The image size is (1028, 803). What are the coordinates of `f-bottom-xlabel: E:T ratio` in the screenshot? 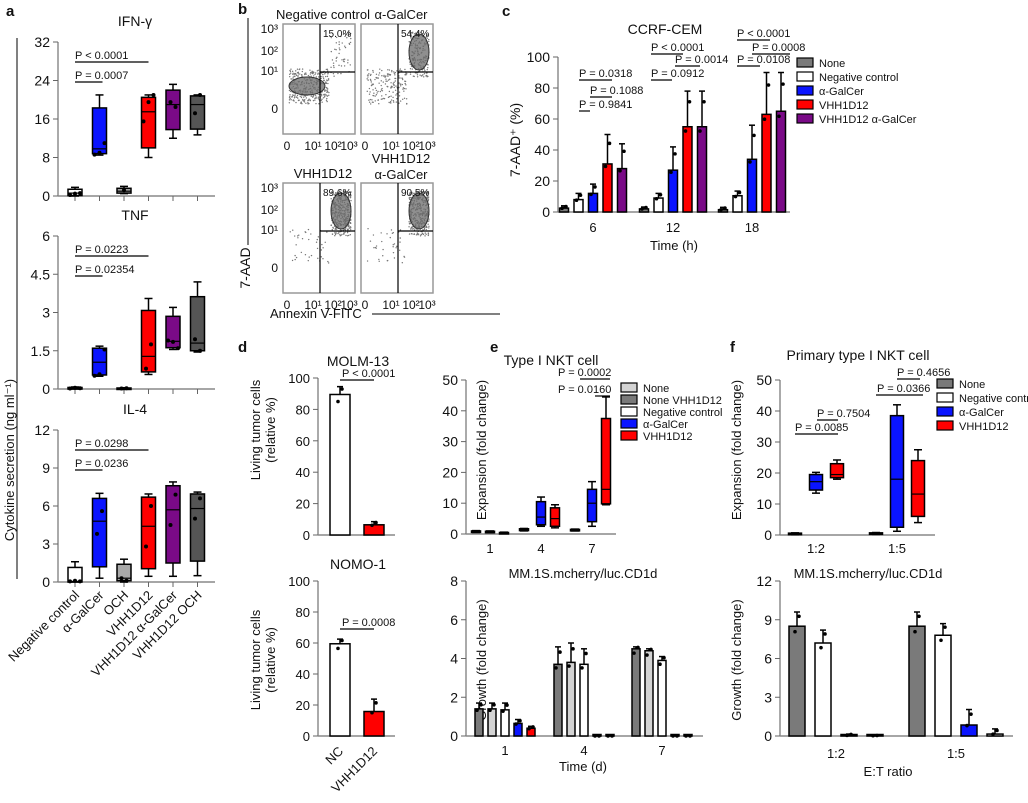 It's located at (888, 771).